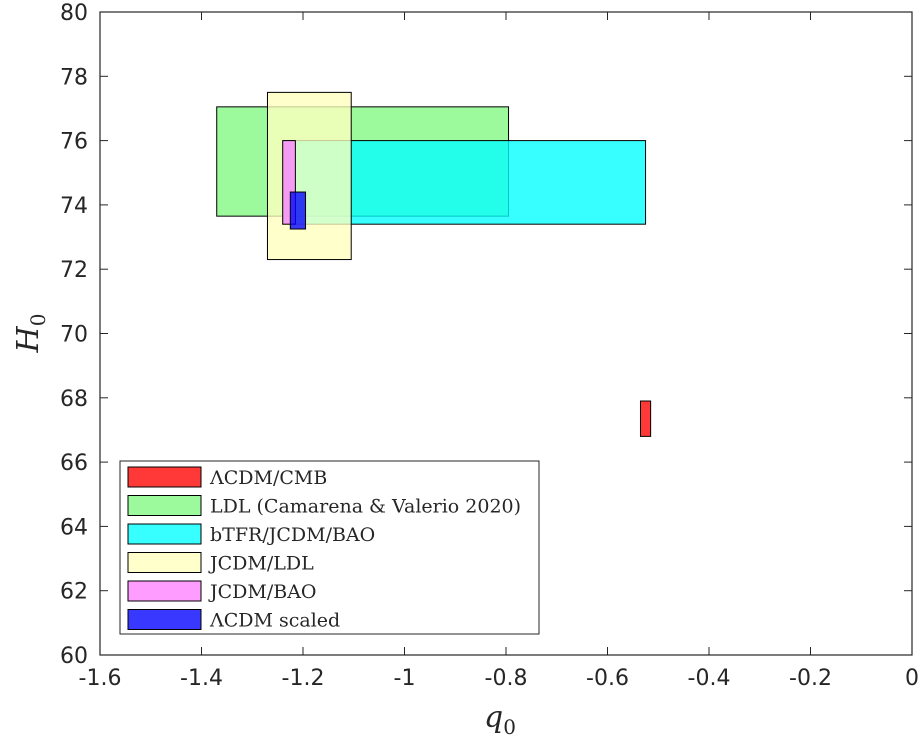 This screenshot has height=740, width=921. What do you see at coordinates (262, 592) in the screenshot?
I see `legend-label-4: JCDM/BAO` at bounding box center [262, 592].